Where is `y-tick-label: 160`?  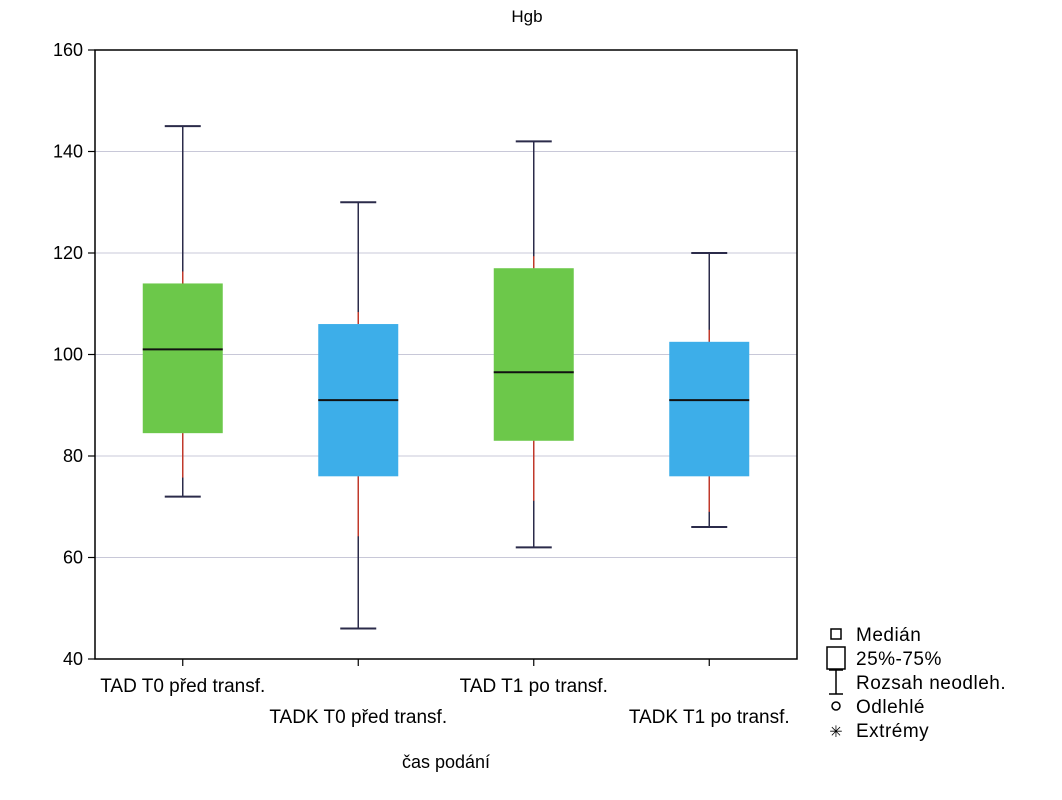
y-tick-label: 160 is located at coordinates (68, 50).